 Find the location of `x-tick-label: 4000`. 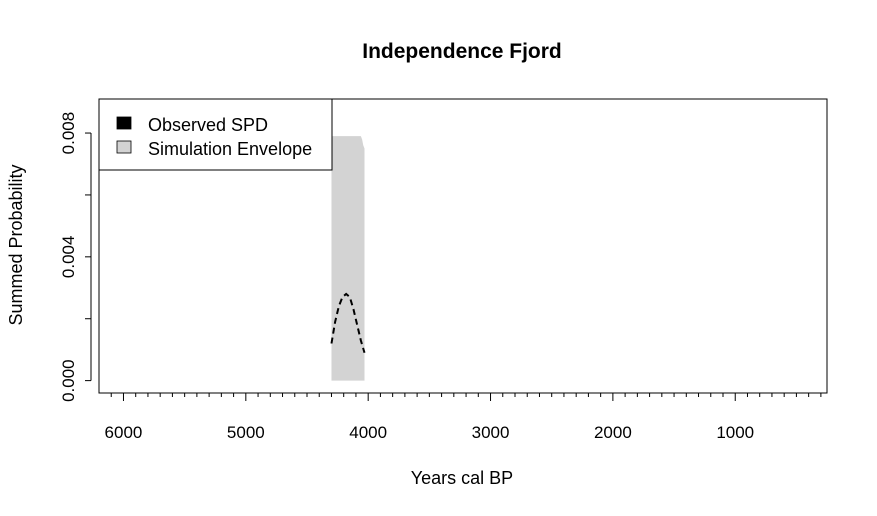

x-tick-label: 4000 is located at coordinates (368, 432).